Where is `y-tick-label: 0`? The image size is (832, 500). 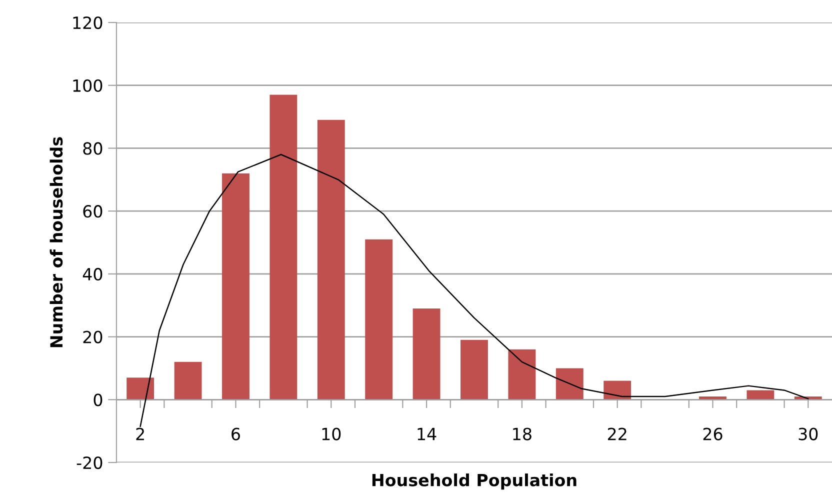
y-tick-label: 0 is located at coordinates (98, 400).